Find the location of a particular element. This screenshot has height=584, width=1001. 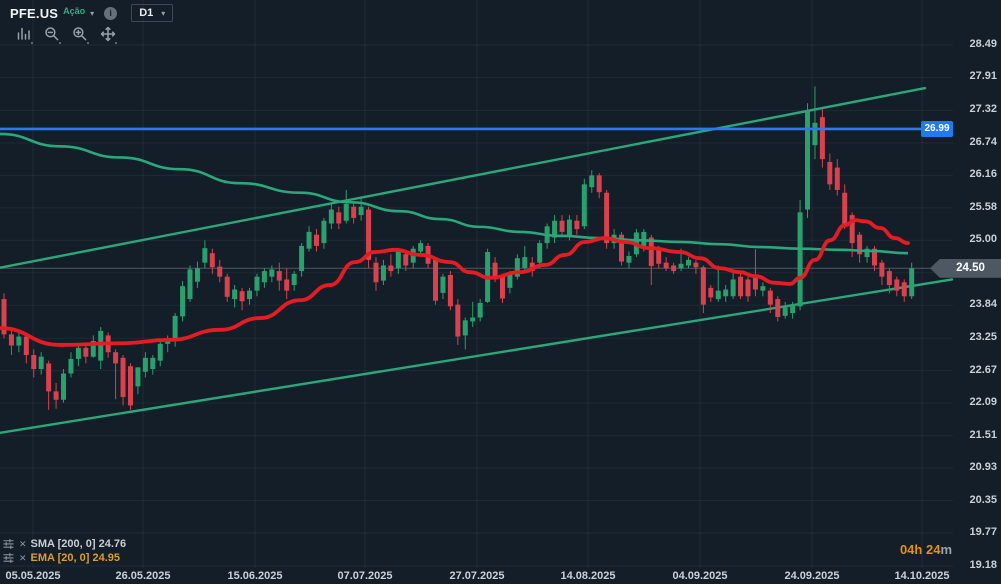

pan-button is located at coordinates (108, 34).